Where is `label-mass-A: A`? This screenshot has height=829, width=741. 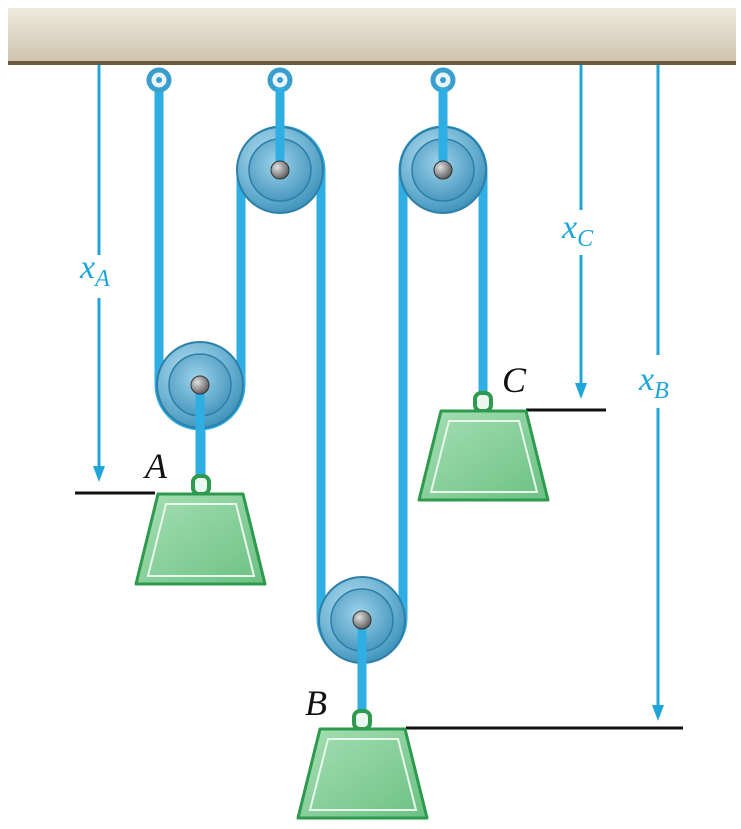
label-mass-A: A is located at coordinates (155, 466).